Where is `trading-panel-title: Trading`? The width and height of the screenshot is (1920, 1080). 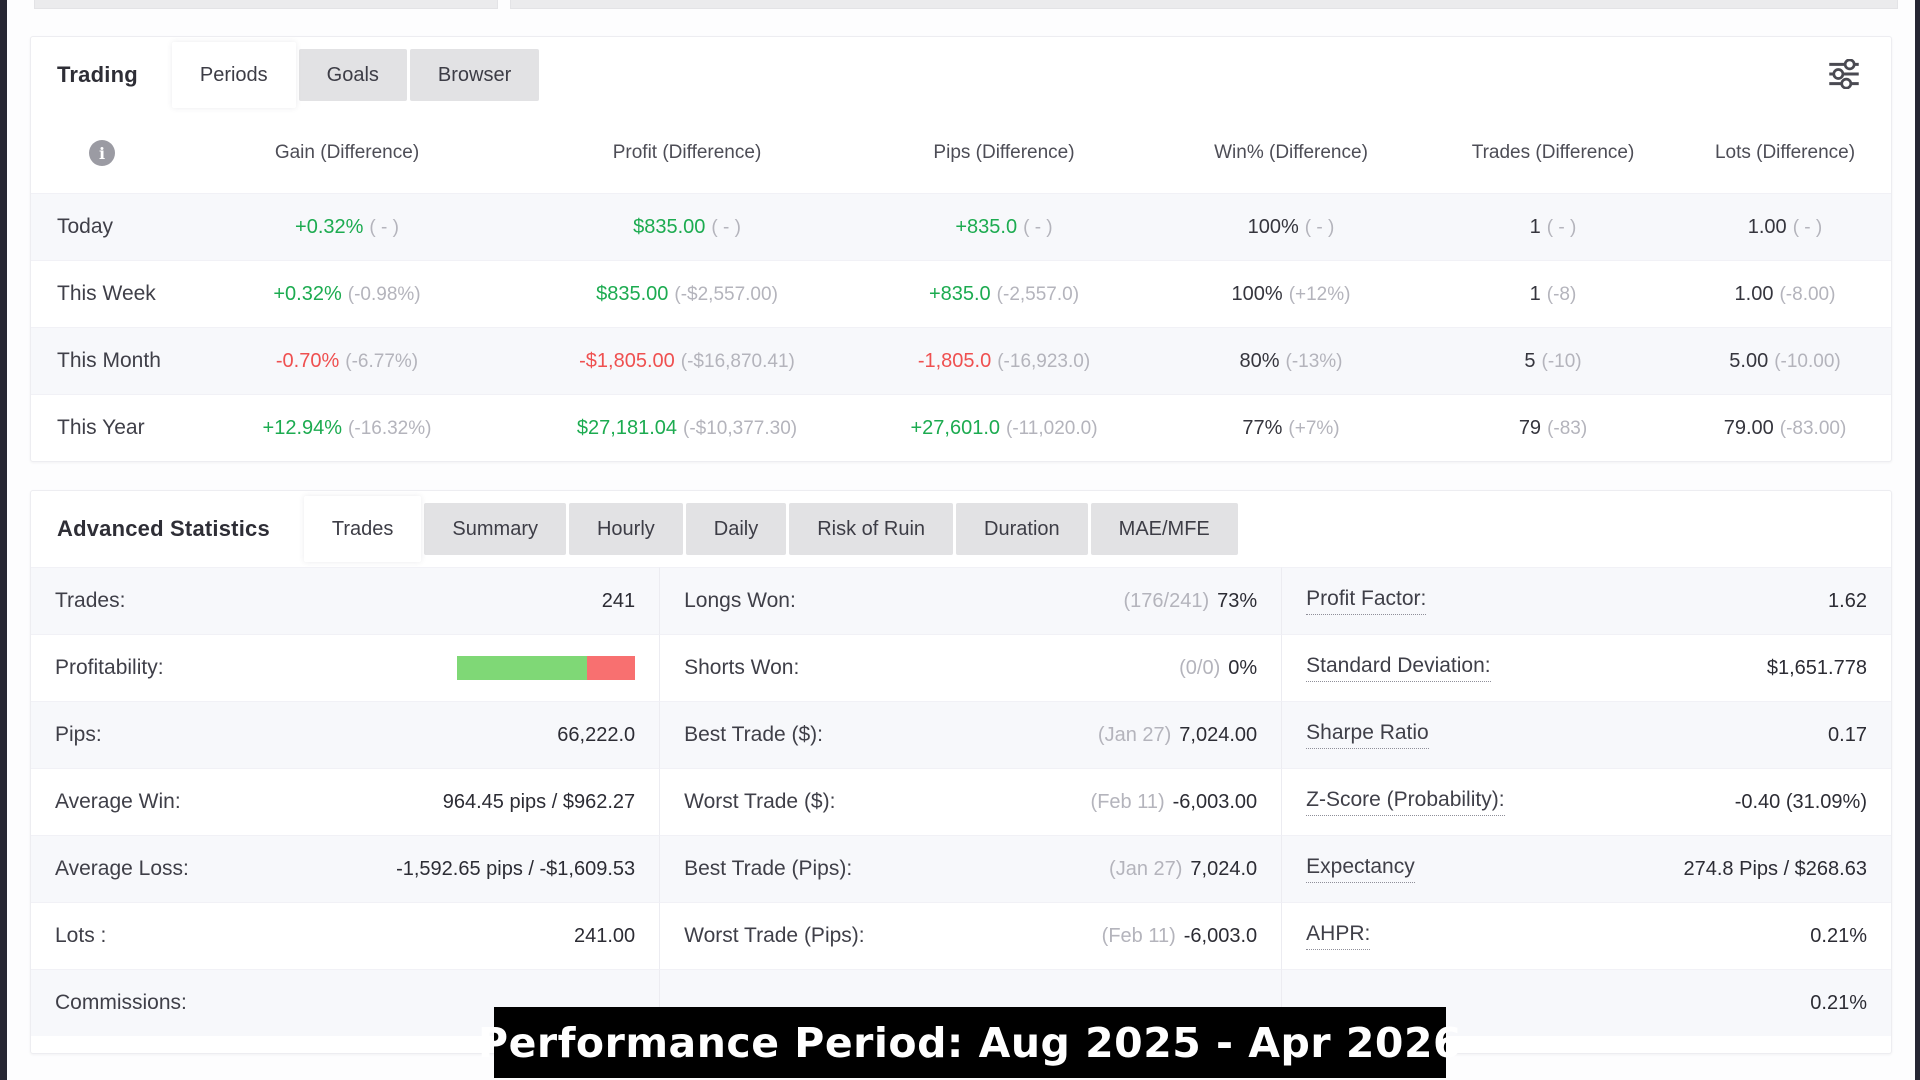
trading-panel-title: Trading is located at coordinates (97, 74).